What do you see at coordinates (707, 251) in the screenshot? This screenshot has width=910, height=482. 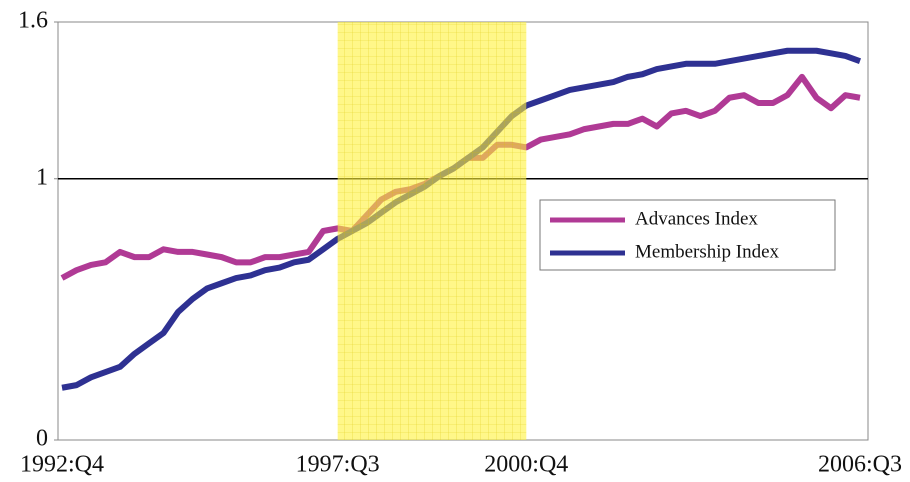 I see `legend-label: Membership Index` at bounding box center [707, 251].